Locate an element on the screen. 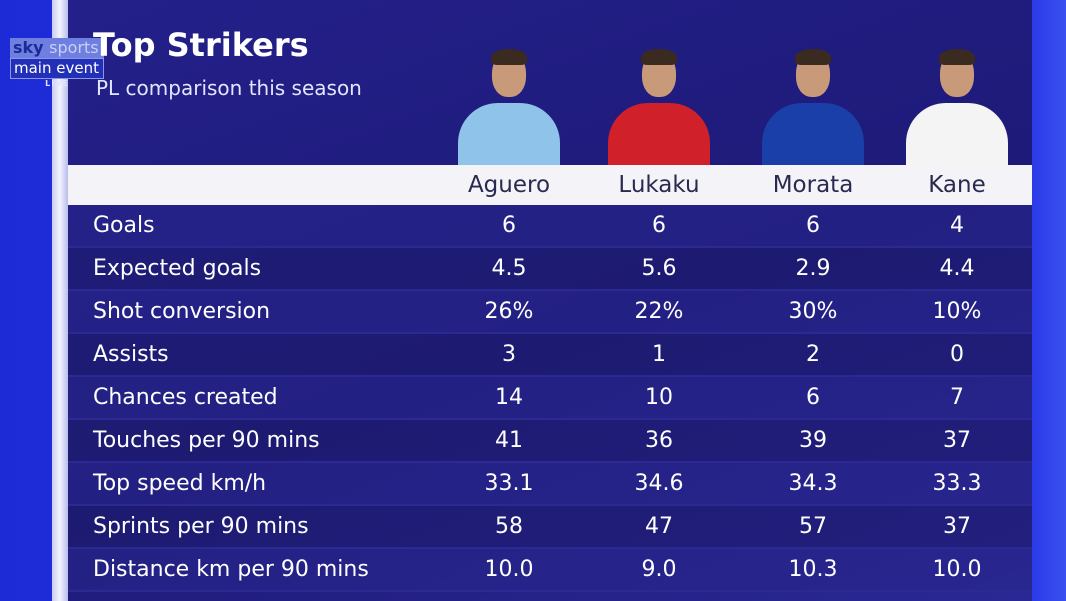  table-row: Shot conversion 26% 22% 30% 10% is located at coordinates (550, 312).